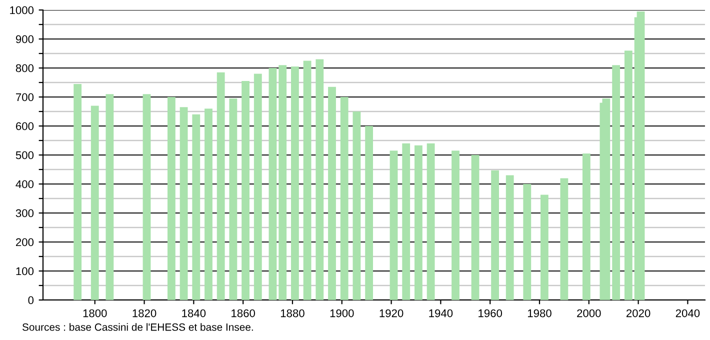 This screenshot has width=710, height=340. I want to click on x-tick-label: 1840, so click(194, 313).